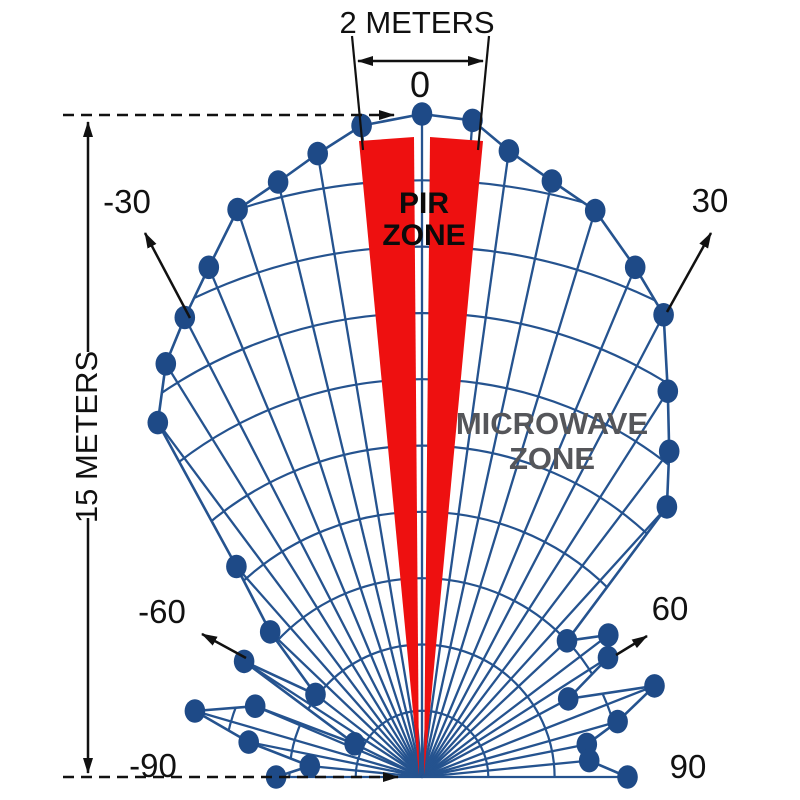 The image size is (800, 800). What do you see at coordinates (483, 93) in the screenshot?
I see `pir-width-extension-line-right` at bounding box center [483, 93].